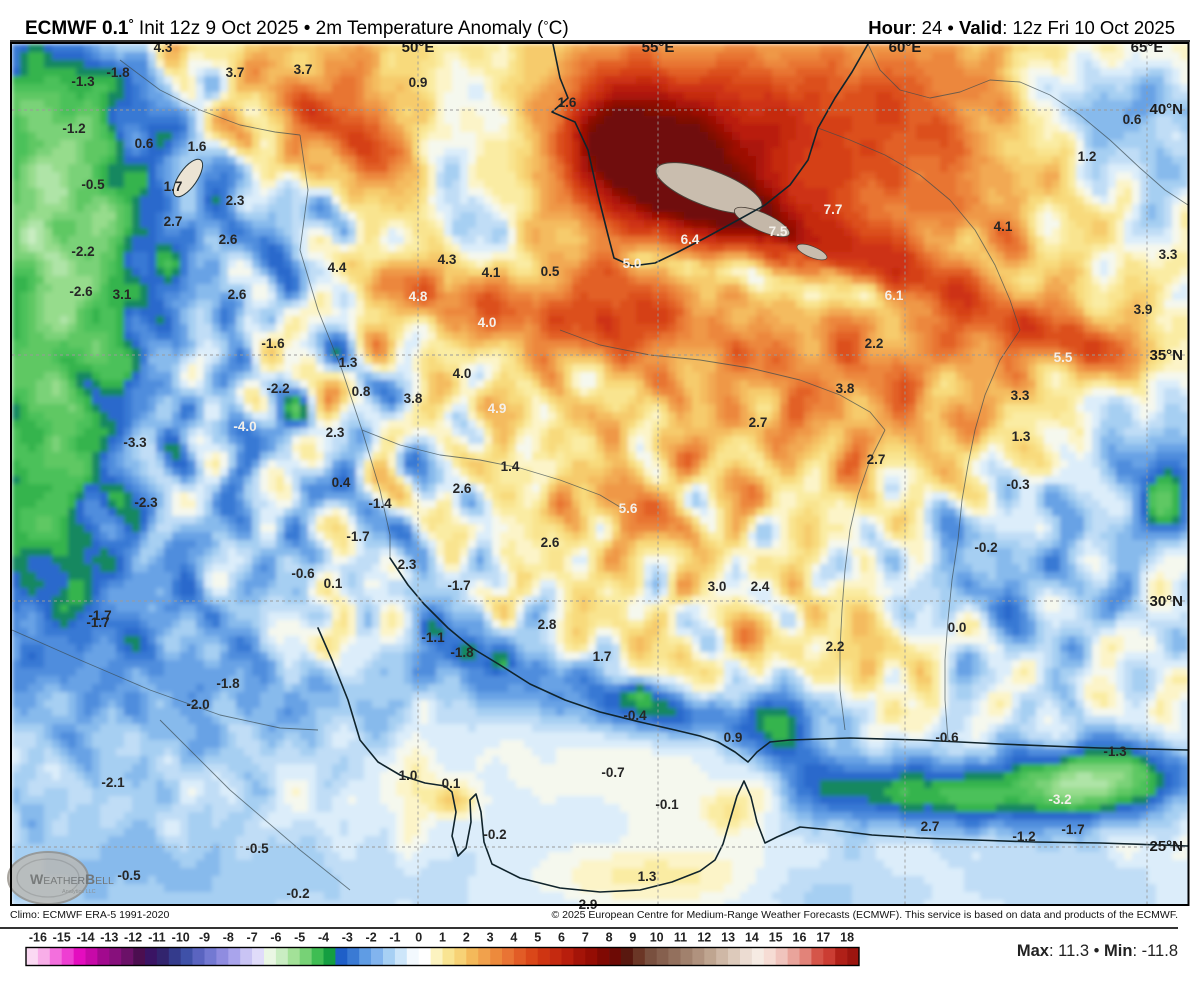 The width and height of the screenshot is (1200, 985). I want to click on svg-text: 1.6, so click(197, 146).